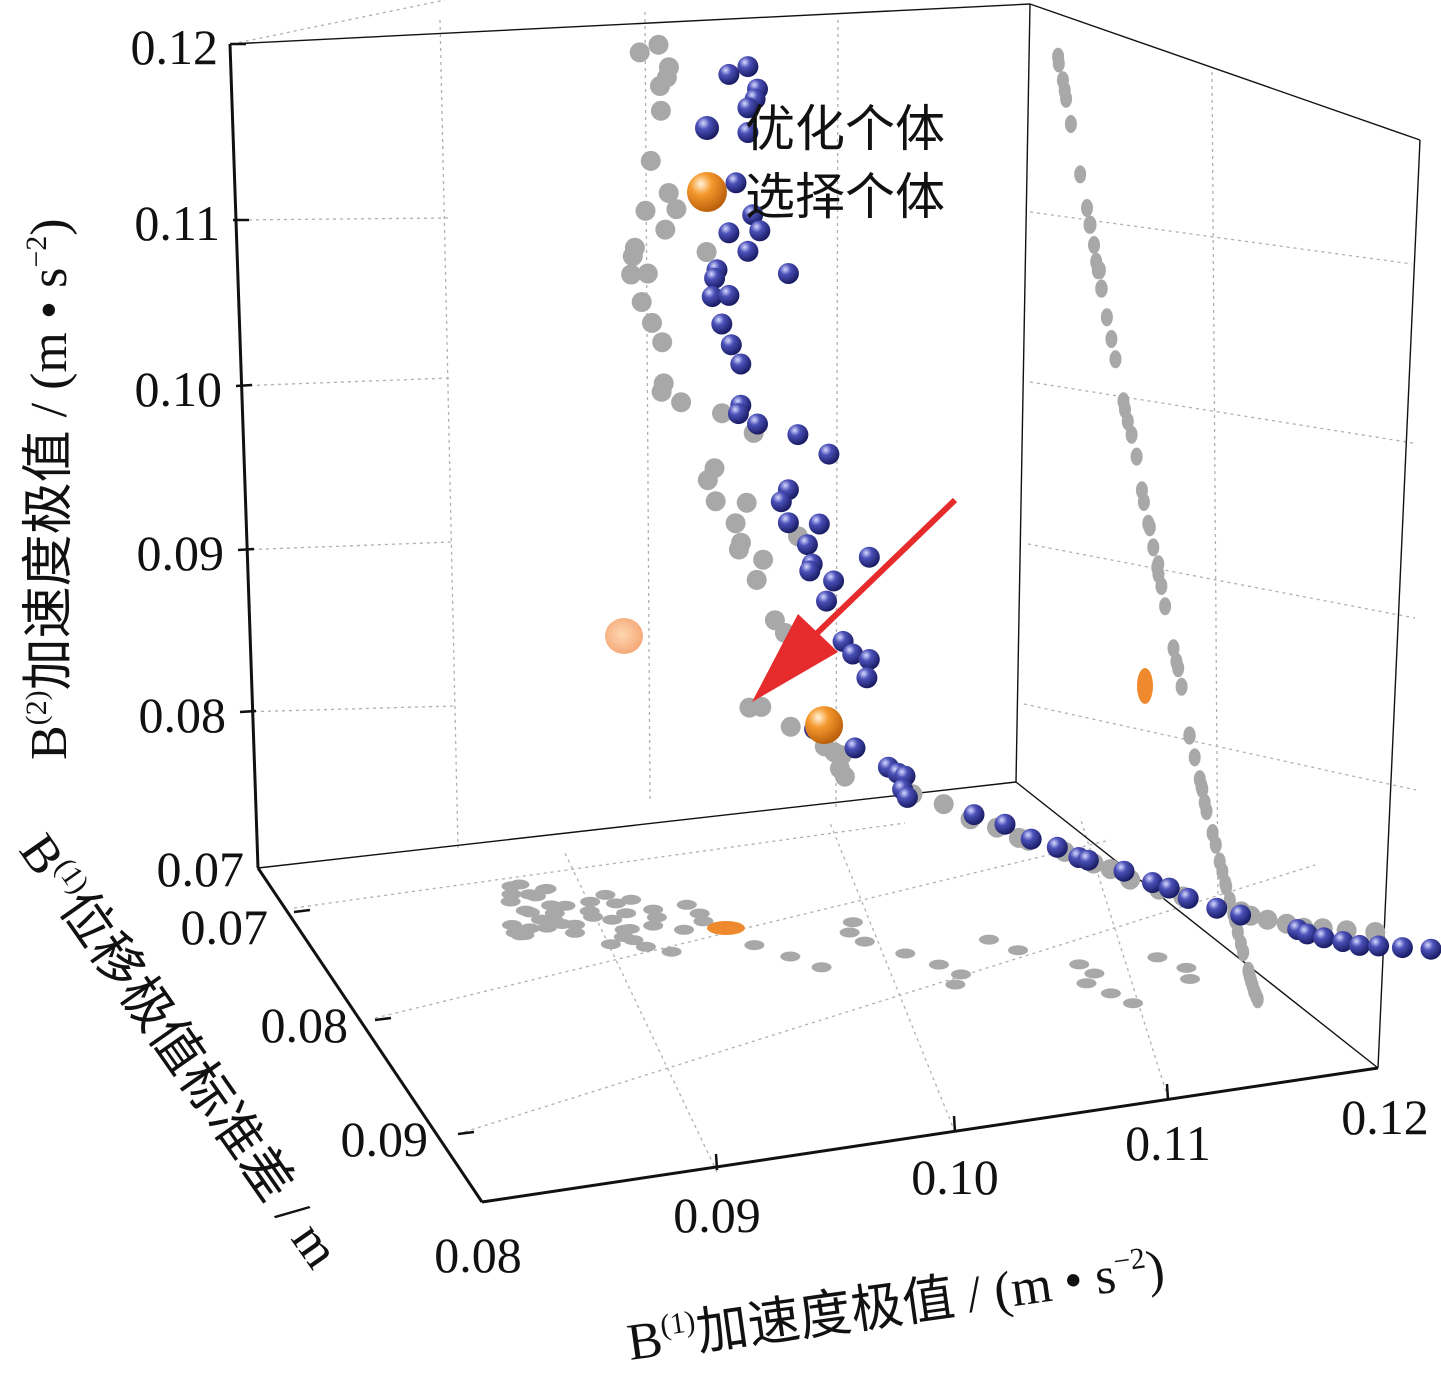  Describe the element at coordinates (726, 928) in the screenshot. I see `selected-projection-floor` at that location.